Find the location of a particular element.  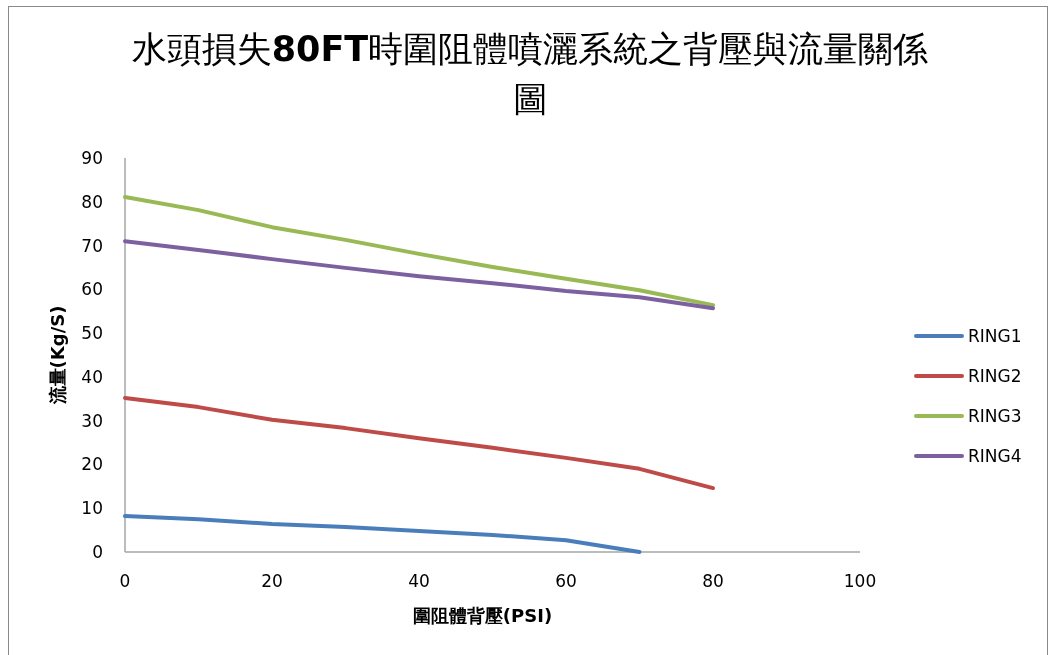

ytick: 90 is located at coordinates (92, 158).